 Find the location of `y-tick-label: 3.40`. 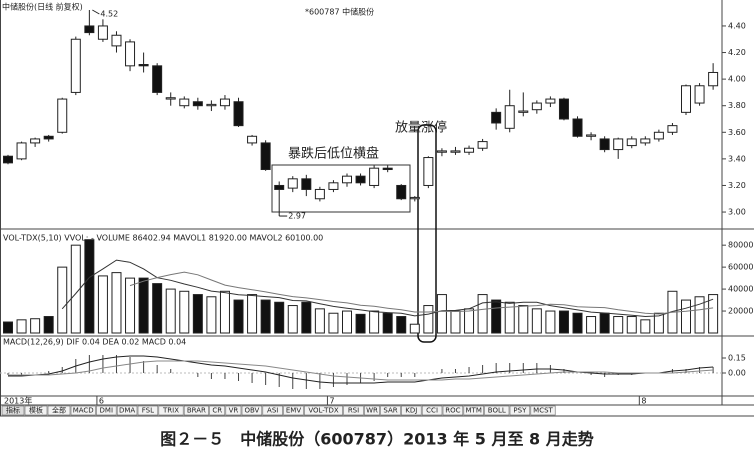

y-tick-label: 3.40 is located at coordinates (737, 158).